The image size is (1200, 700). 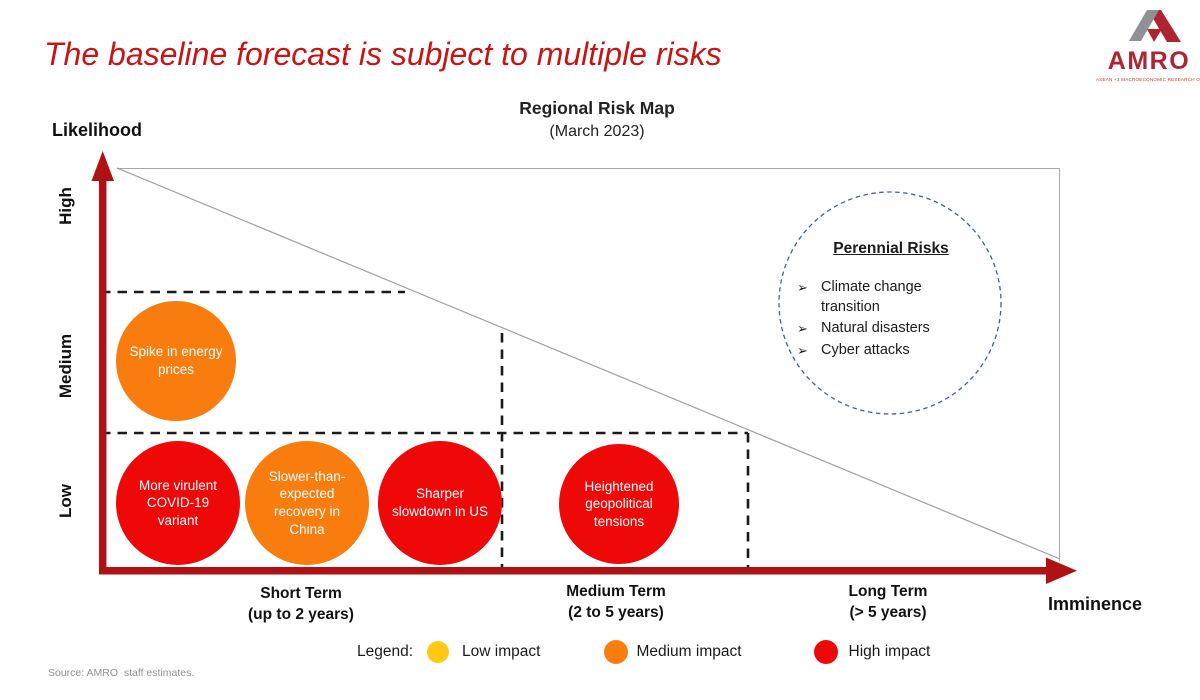 I want to click on y-axis-arrow-icon, so click(x=102, y=166).